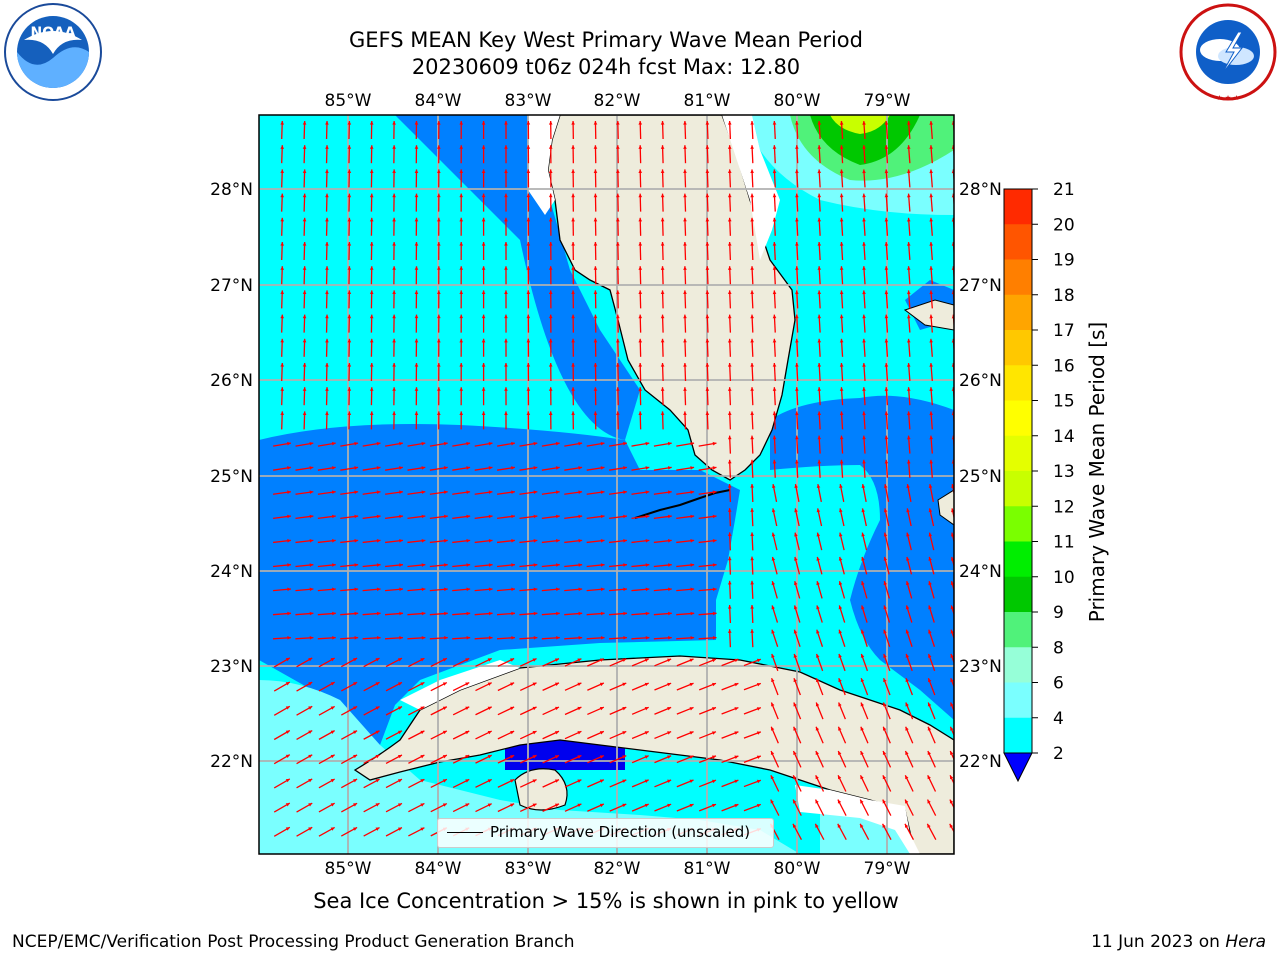 The image size is (1280, 960). I want to click on lat-tick-left: 28°N, so click(231, 190).